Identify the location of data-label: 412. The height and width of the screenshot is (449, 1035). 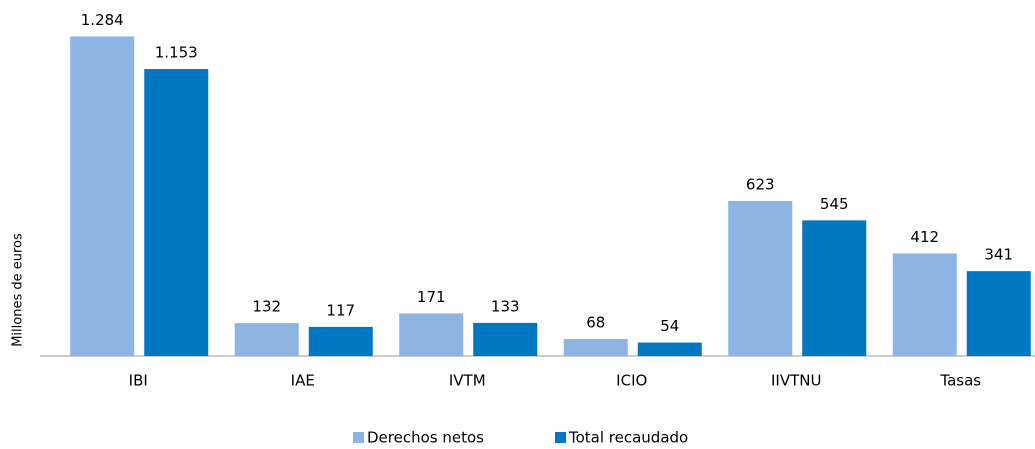
(924, 237).